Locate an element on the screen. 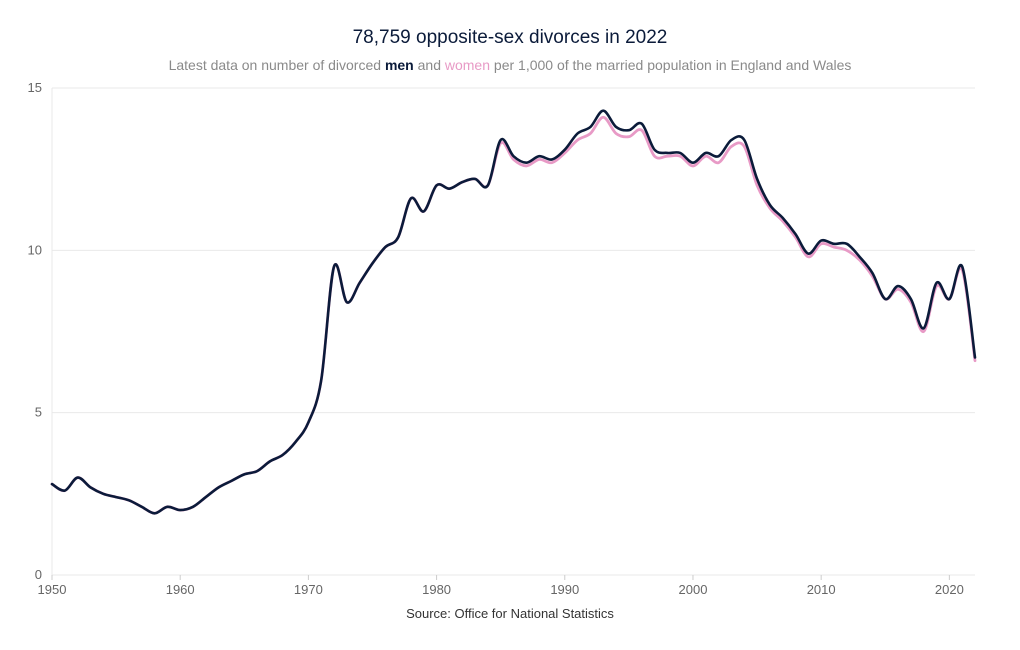  y-tick-label-0: 0 is located at coordinates (38, 574).